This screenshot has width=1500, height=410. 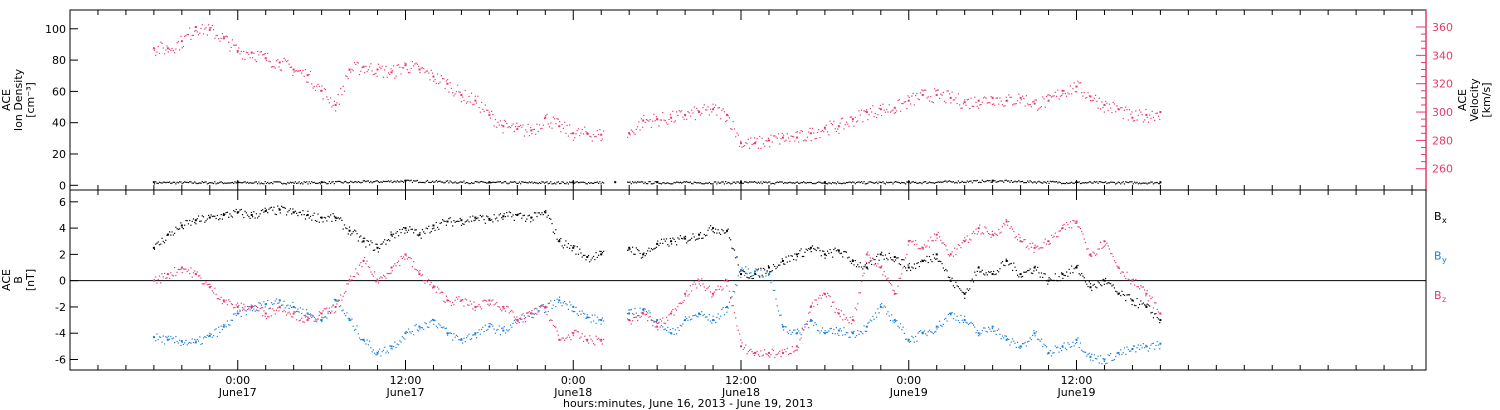 What do you see at coordinates (1442, 84) in the screenshot?
I see `y-right-tick-label: 320` at bounding box center [1442, 84].